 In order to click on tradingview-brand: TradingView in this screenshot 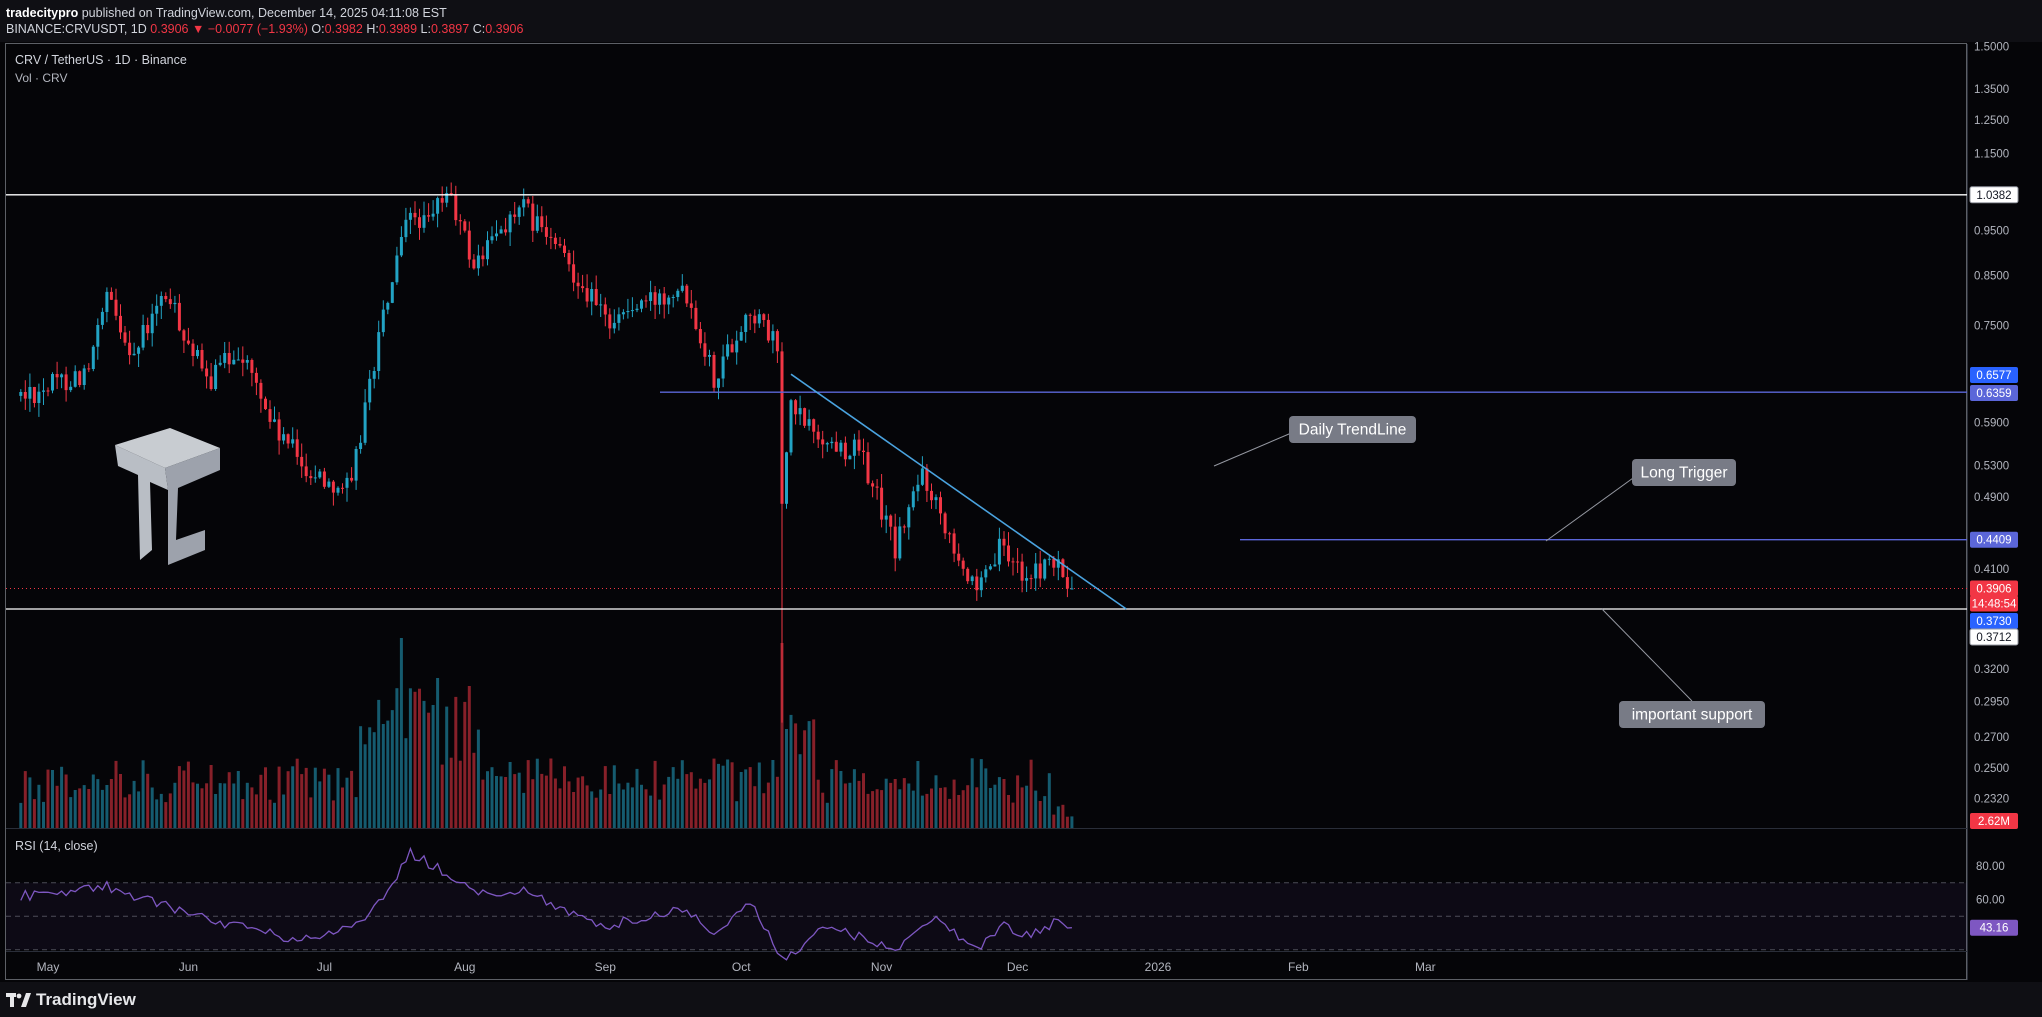, I will do `click(71, 1000)`.